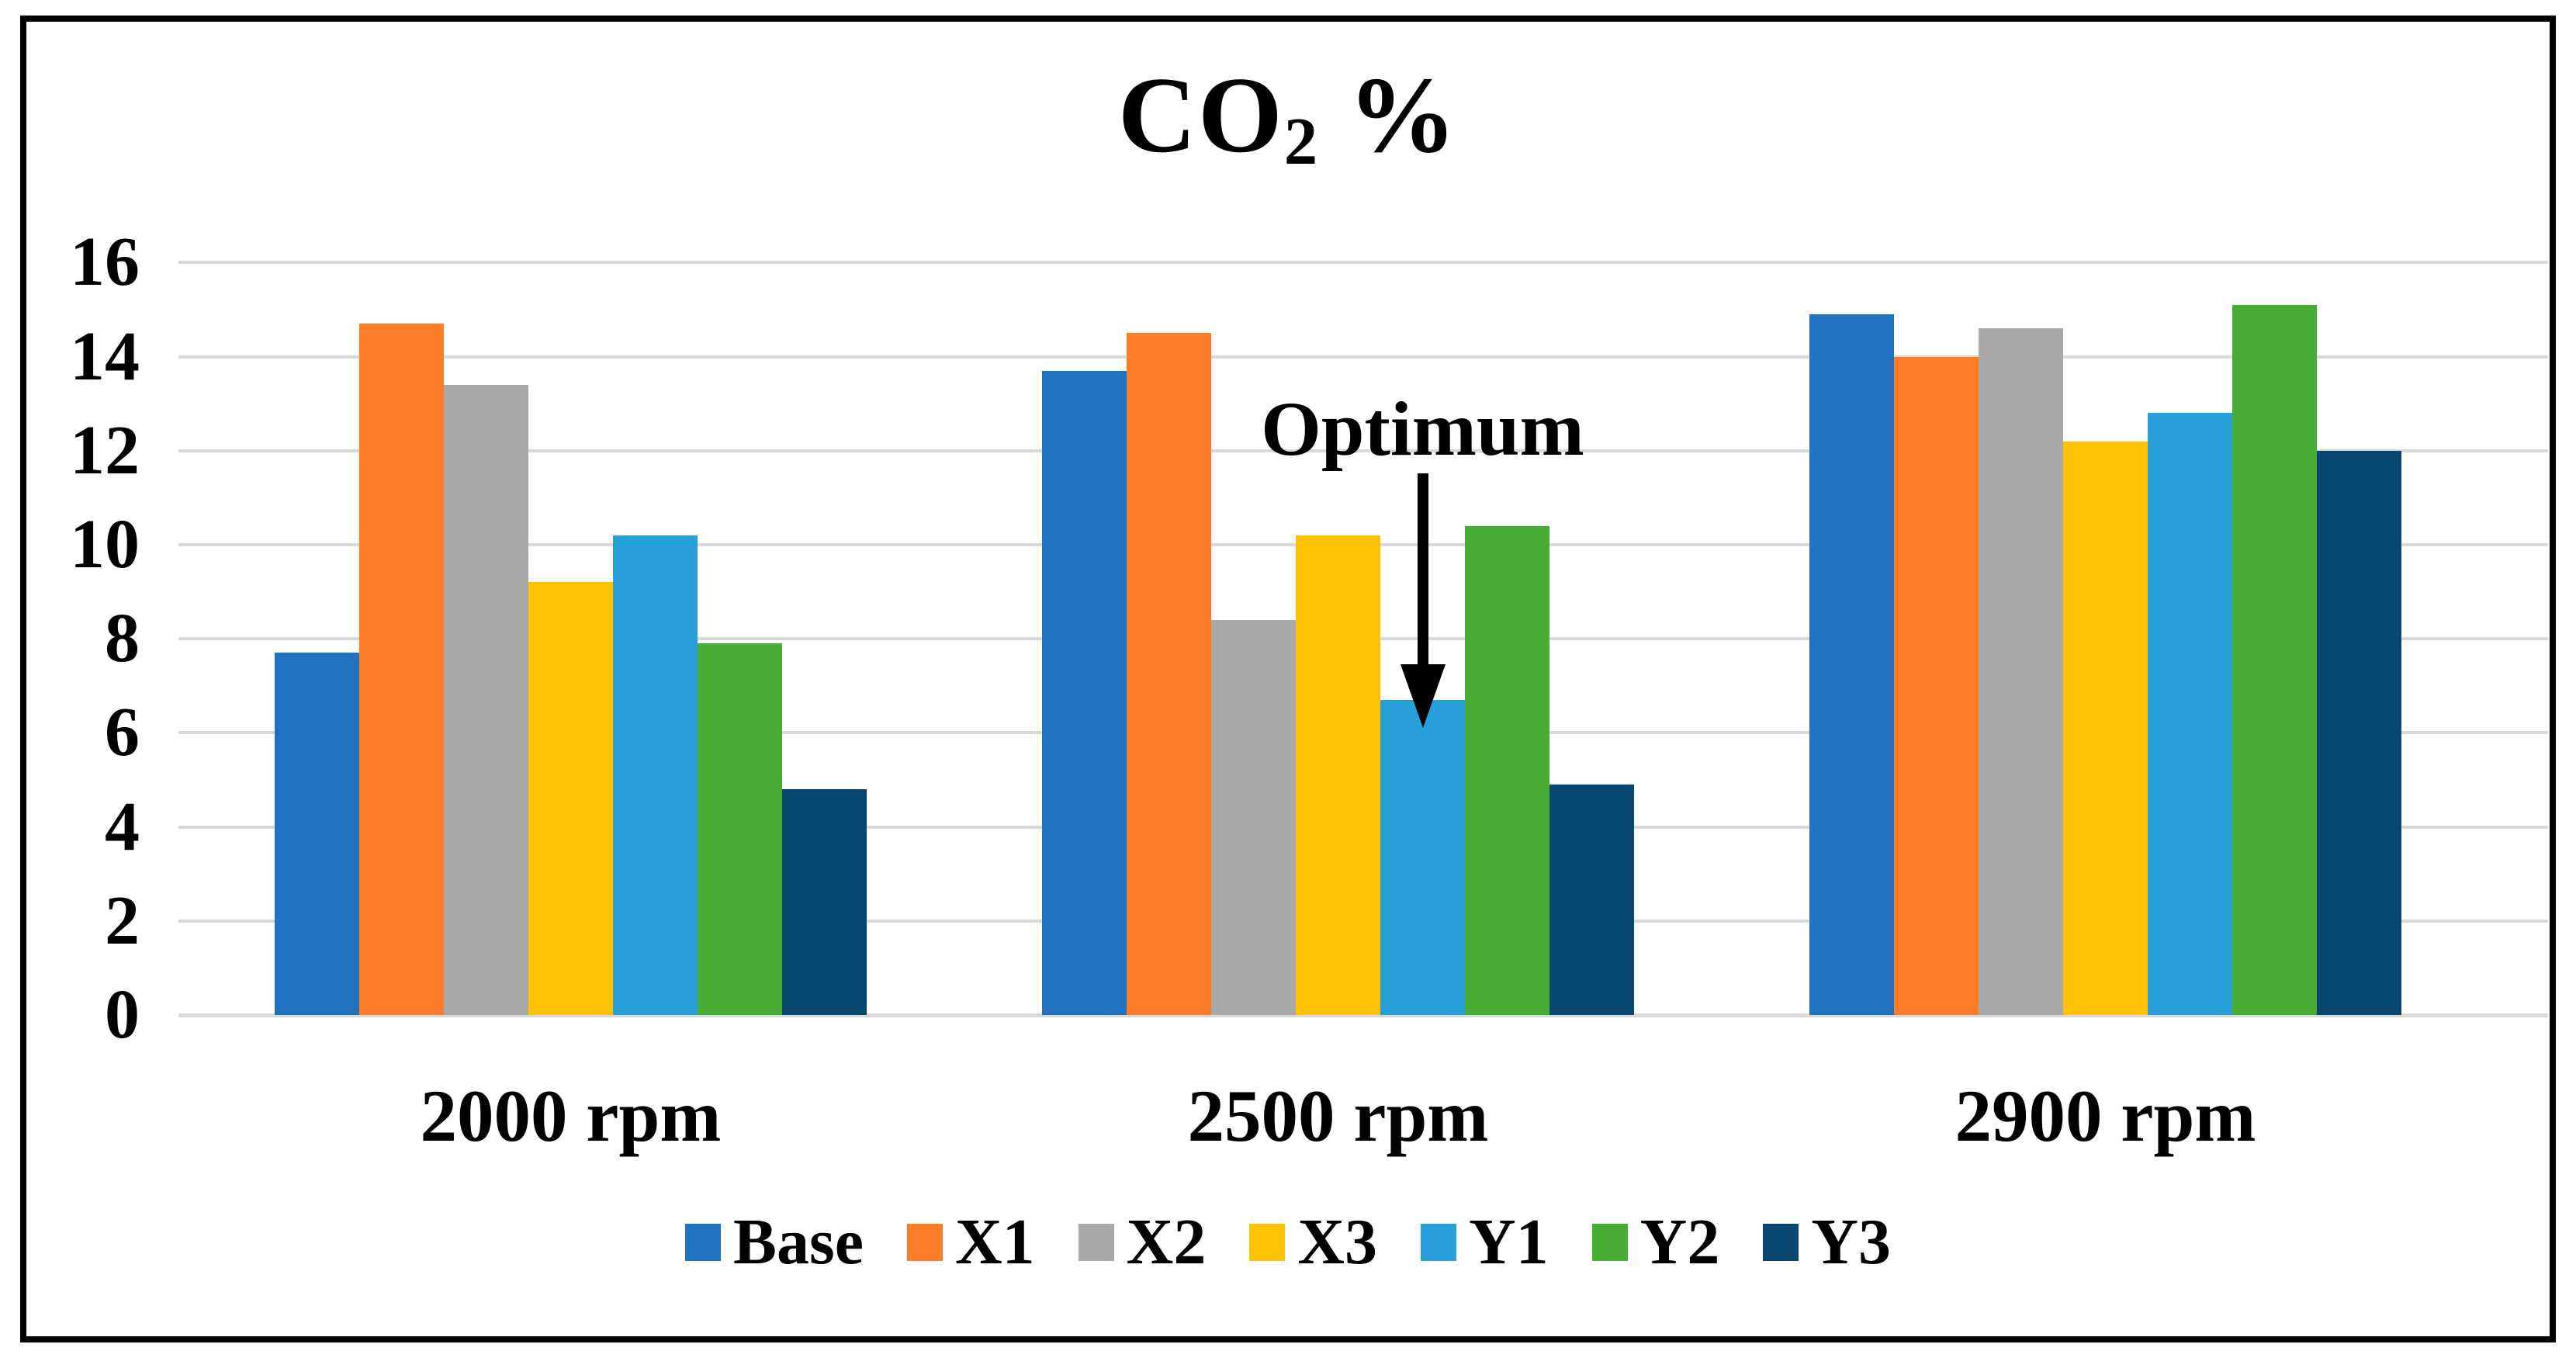  Describe the element at coordinates (1200, 115) in the screenshot. I see `chart-title-prefix: CO` at that location.